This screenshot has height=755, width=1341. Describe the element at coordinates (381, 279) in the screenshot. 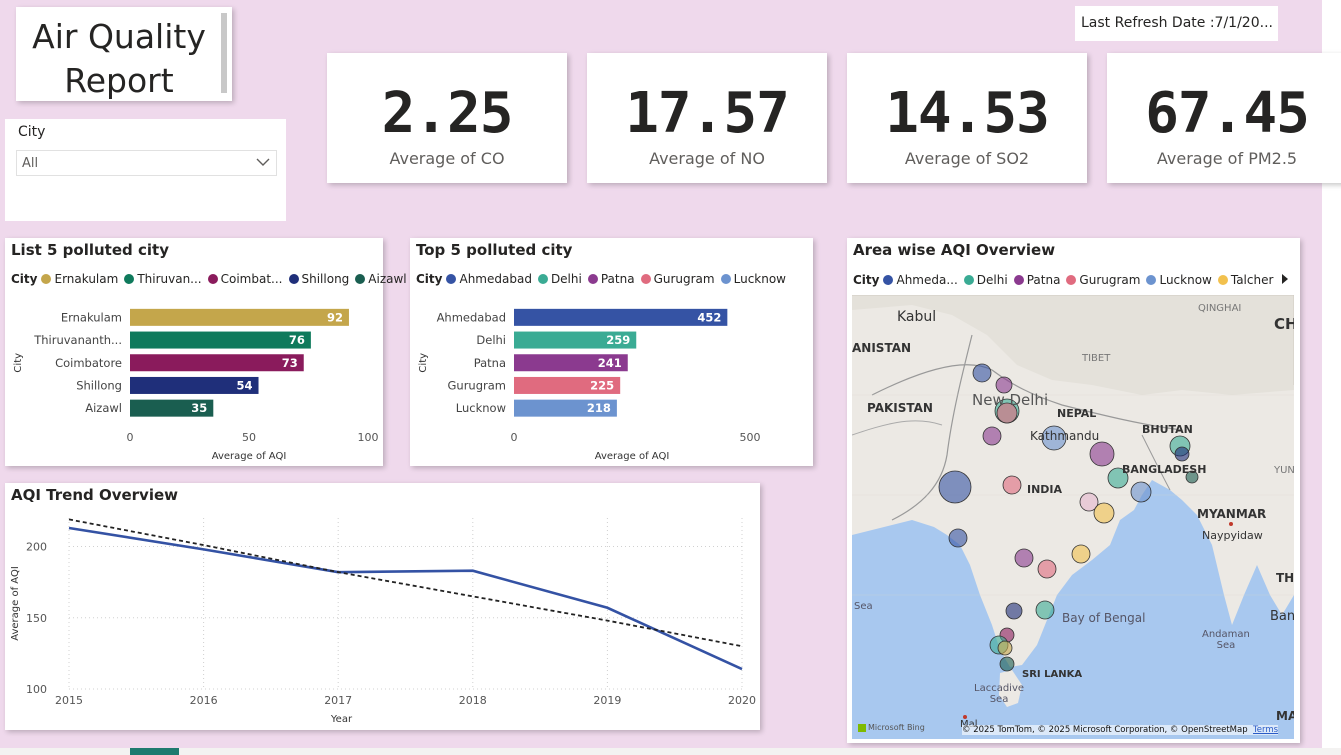

I see `legend-item: Aizawl` at that location.